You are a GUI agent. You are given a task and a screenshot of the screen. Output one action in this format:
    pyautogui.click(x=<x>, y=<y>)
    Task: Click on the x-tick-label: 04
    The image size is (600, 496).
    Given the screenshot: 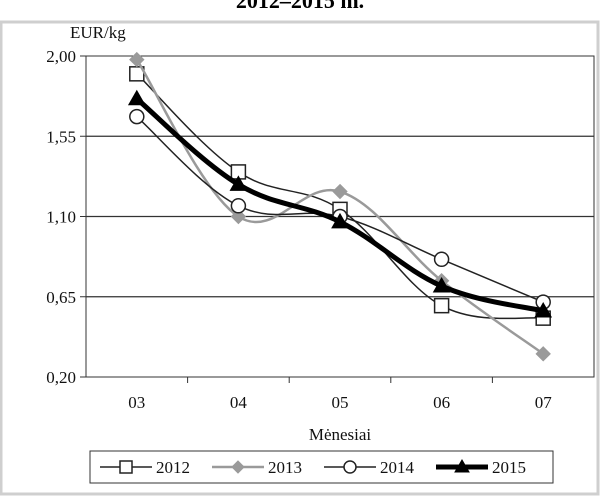 What is the action you would take?
    pyautogui.click(x=239, y=402)
    